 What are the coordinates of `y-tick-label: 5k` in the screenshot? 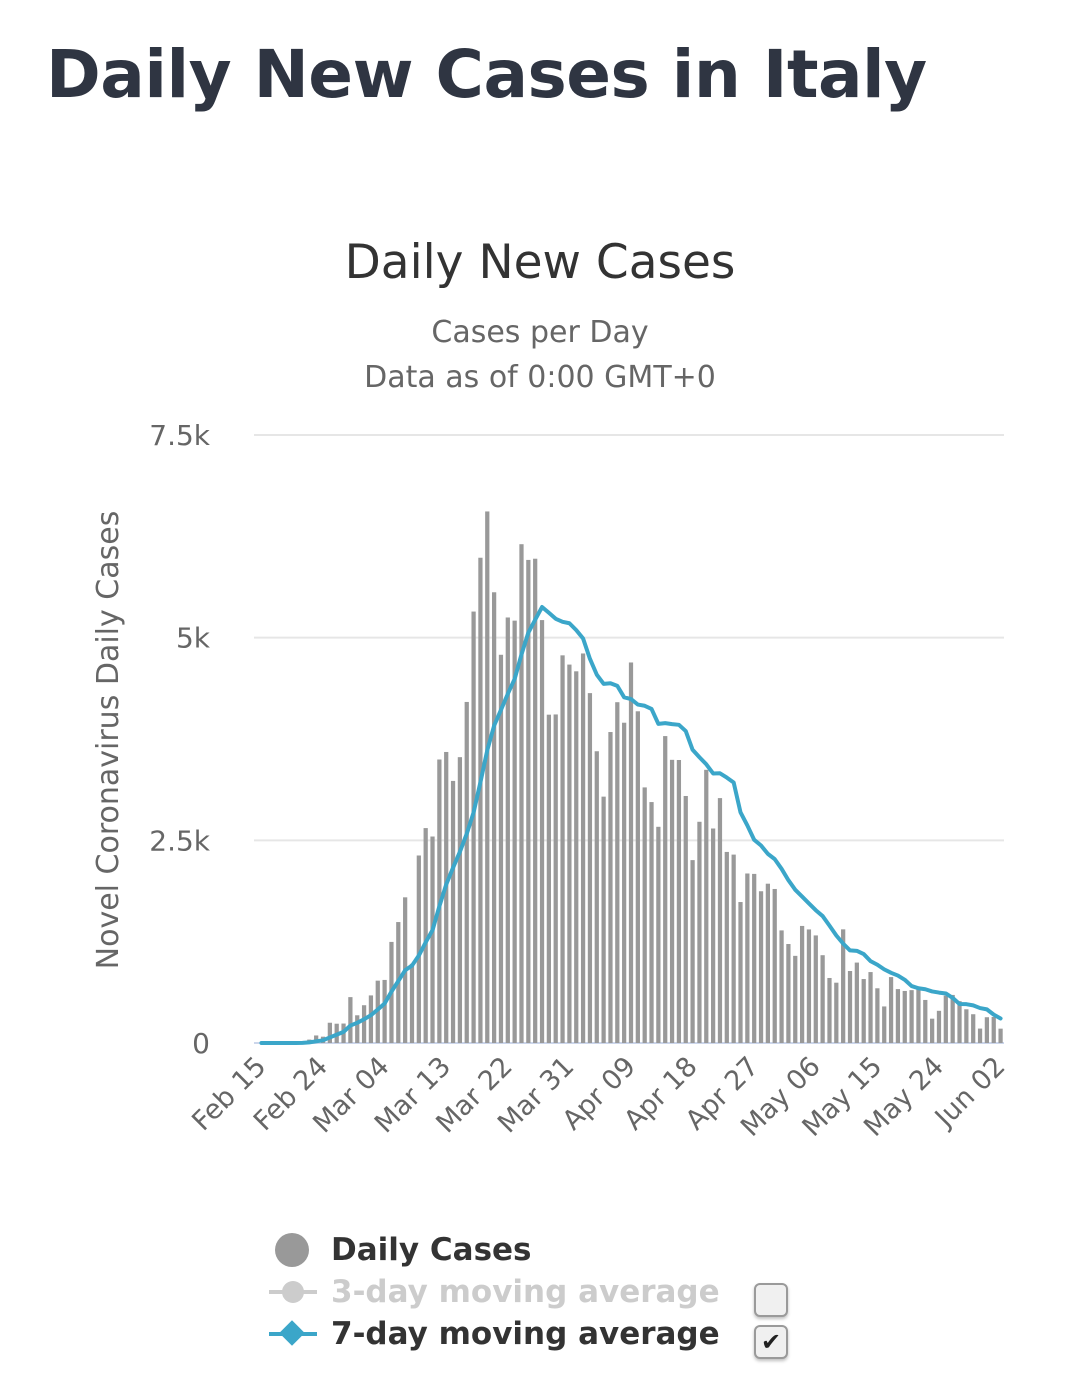 It's located at (193, 638).